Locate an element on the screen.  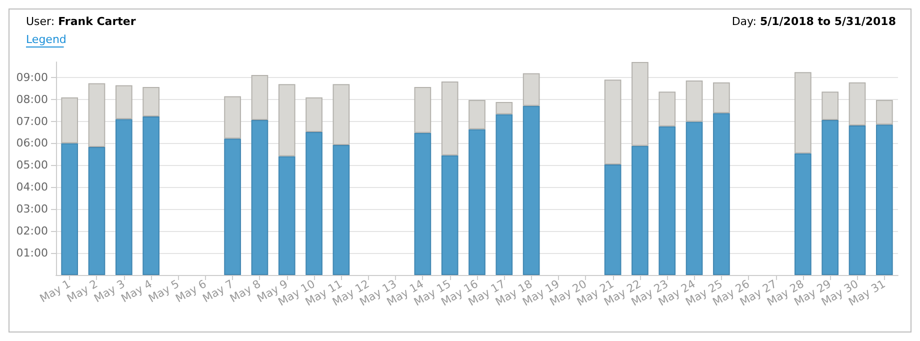
y-tick-label: 06:00 is located at coordinates (32, 143).